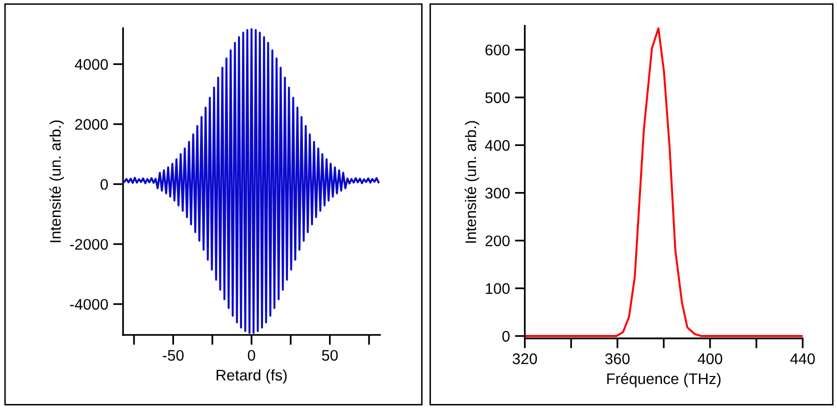 The image size is (837, 408). Describe the element at coordinates (497, 98) in the screenshot. I see `y-tick-label: 500` at that location.